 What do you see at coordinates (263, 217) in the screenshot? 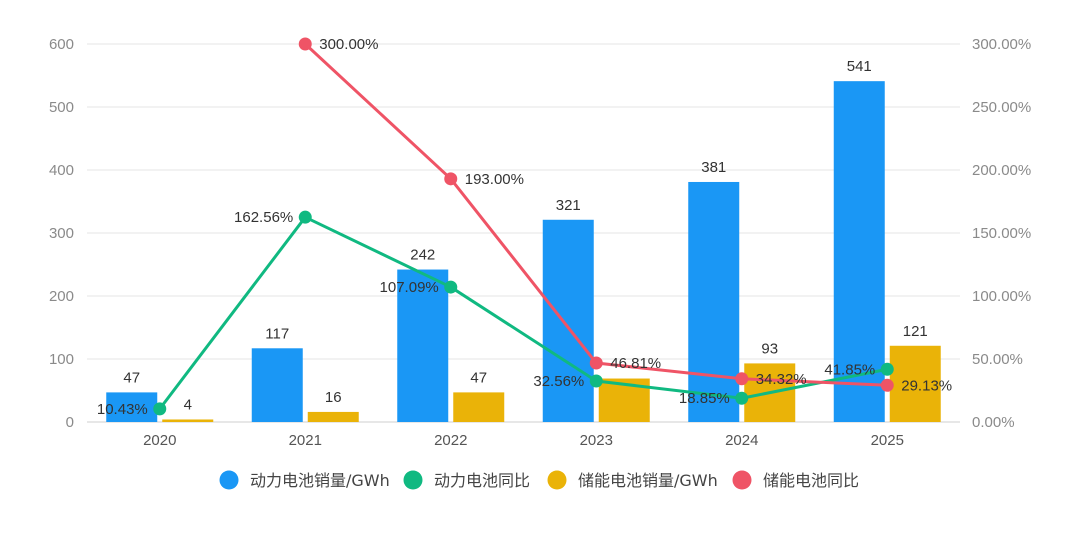
I see `line-data-label: 162.56%` at bounding box center [263, 217].